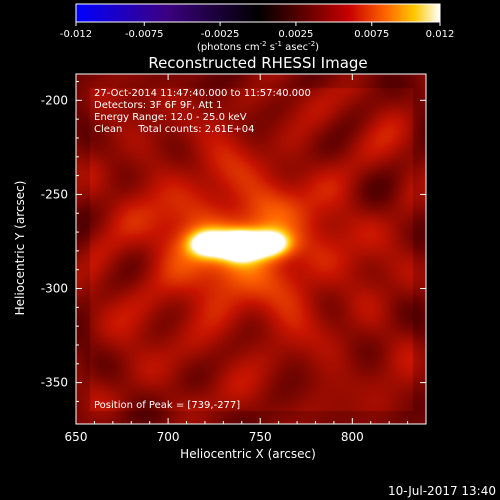  Describe the element at coordinates (167, 405) in the screenshot. I see `peak-position-label: Position of Peak = [739,-277]` at that location.